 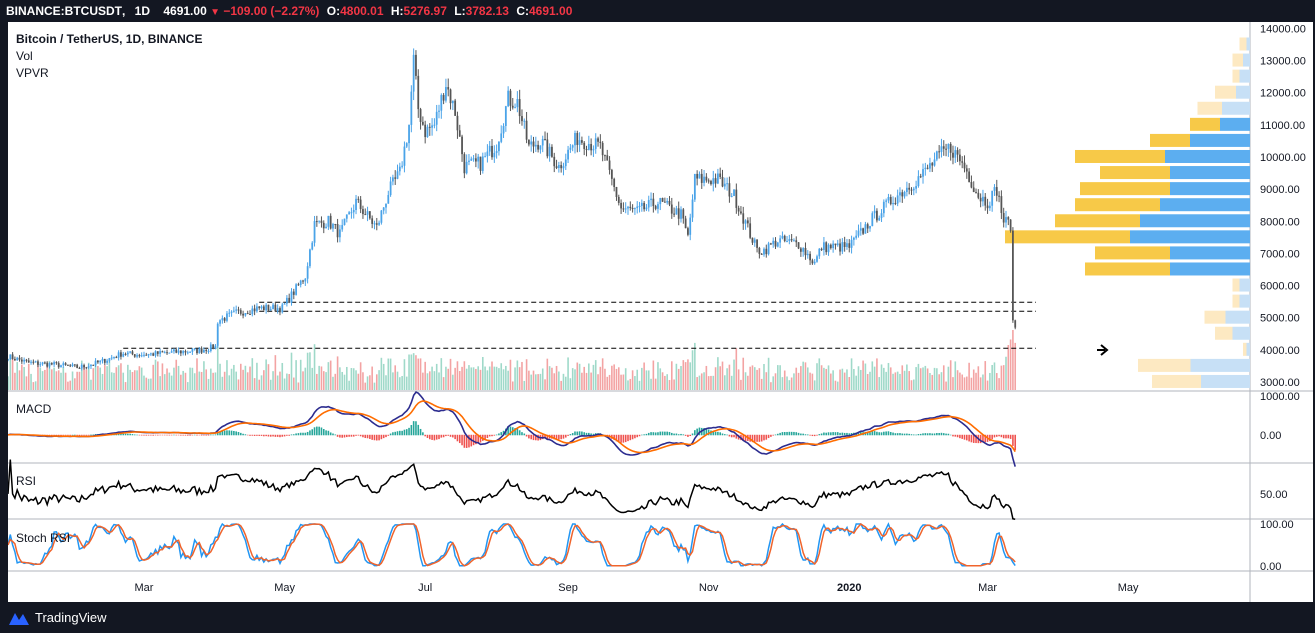 What do you see at coordinates (19, 618) in the screenshot?
I see `tradingview-logo-icon` at bounding box center [19, 618].